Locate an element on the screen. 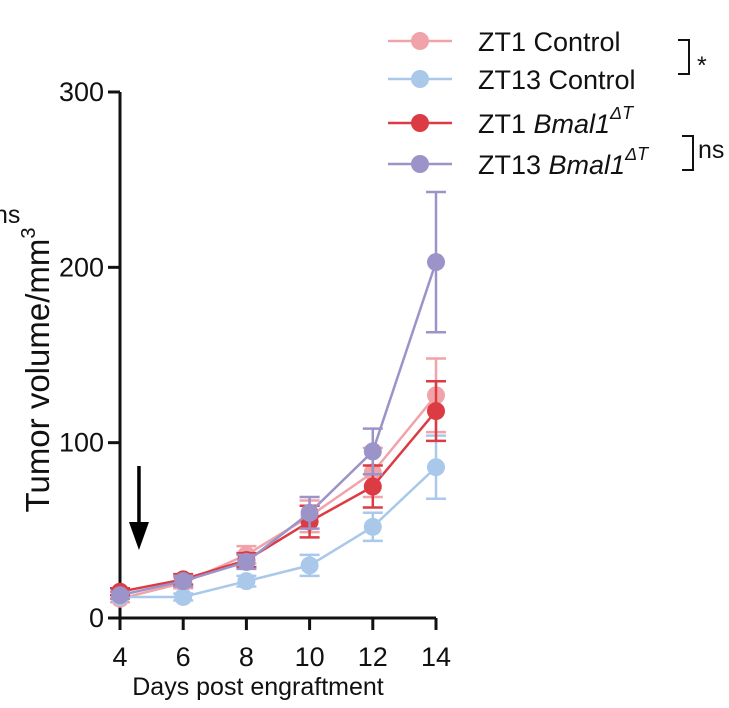  significance-label: * is located at coordinates (702, 66).